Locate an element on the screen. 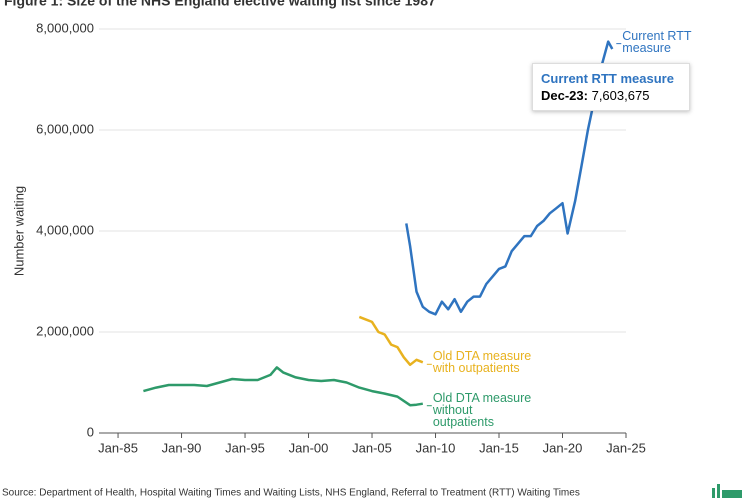 The height and width of the screenshot is (498, 748). x-tick-label: Jan-90 is located at coordinates (182, 447).